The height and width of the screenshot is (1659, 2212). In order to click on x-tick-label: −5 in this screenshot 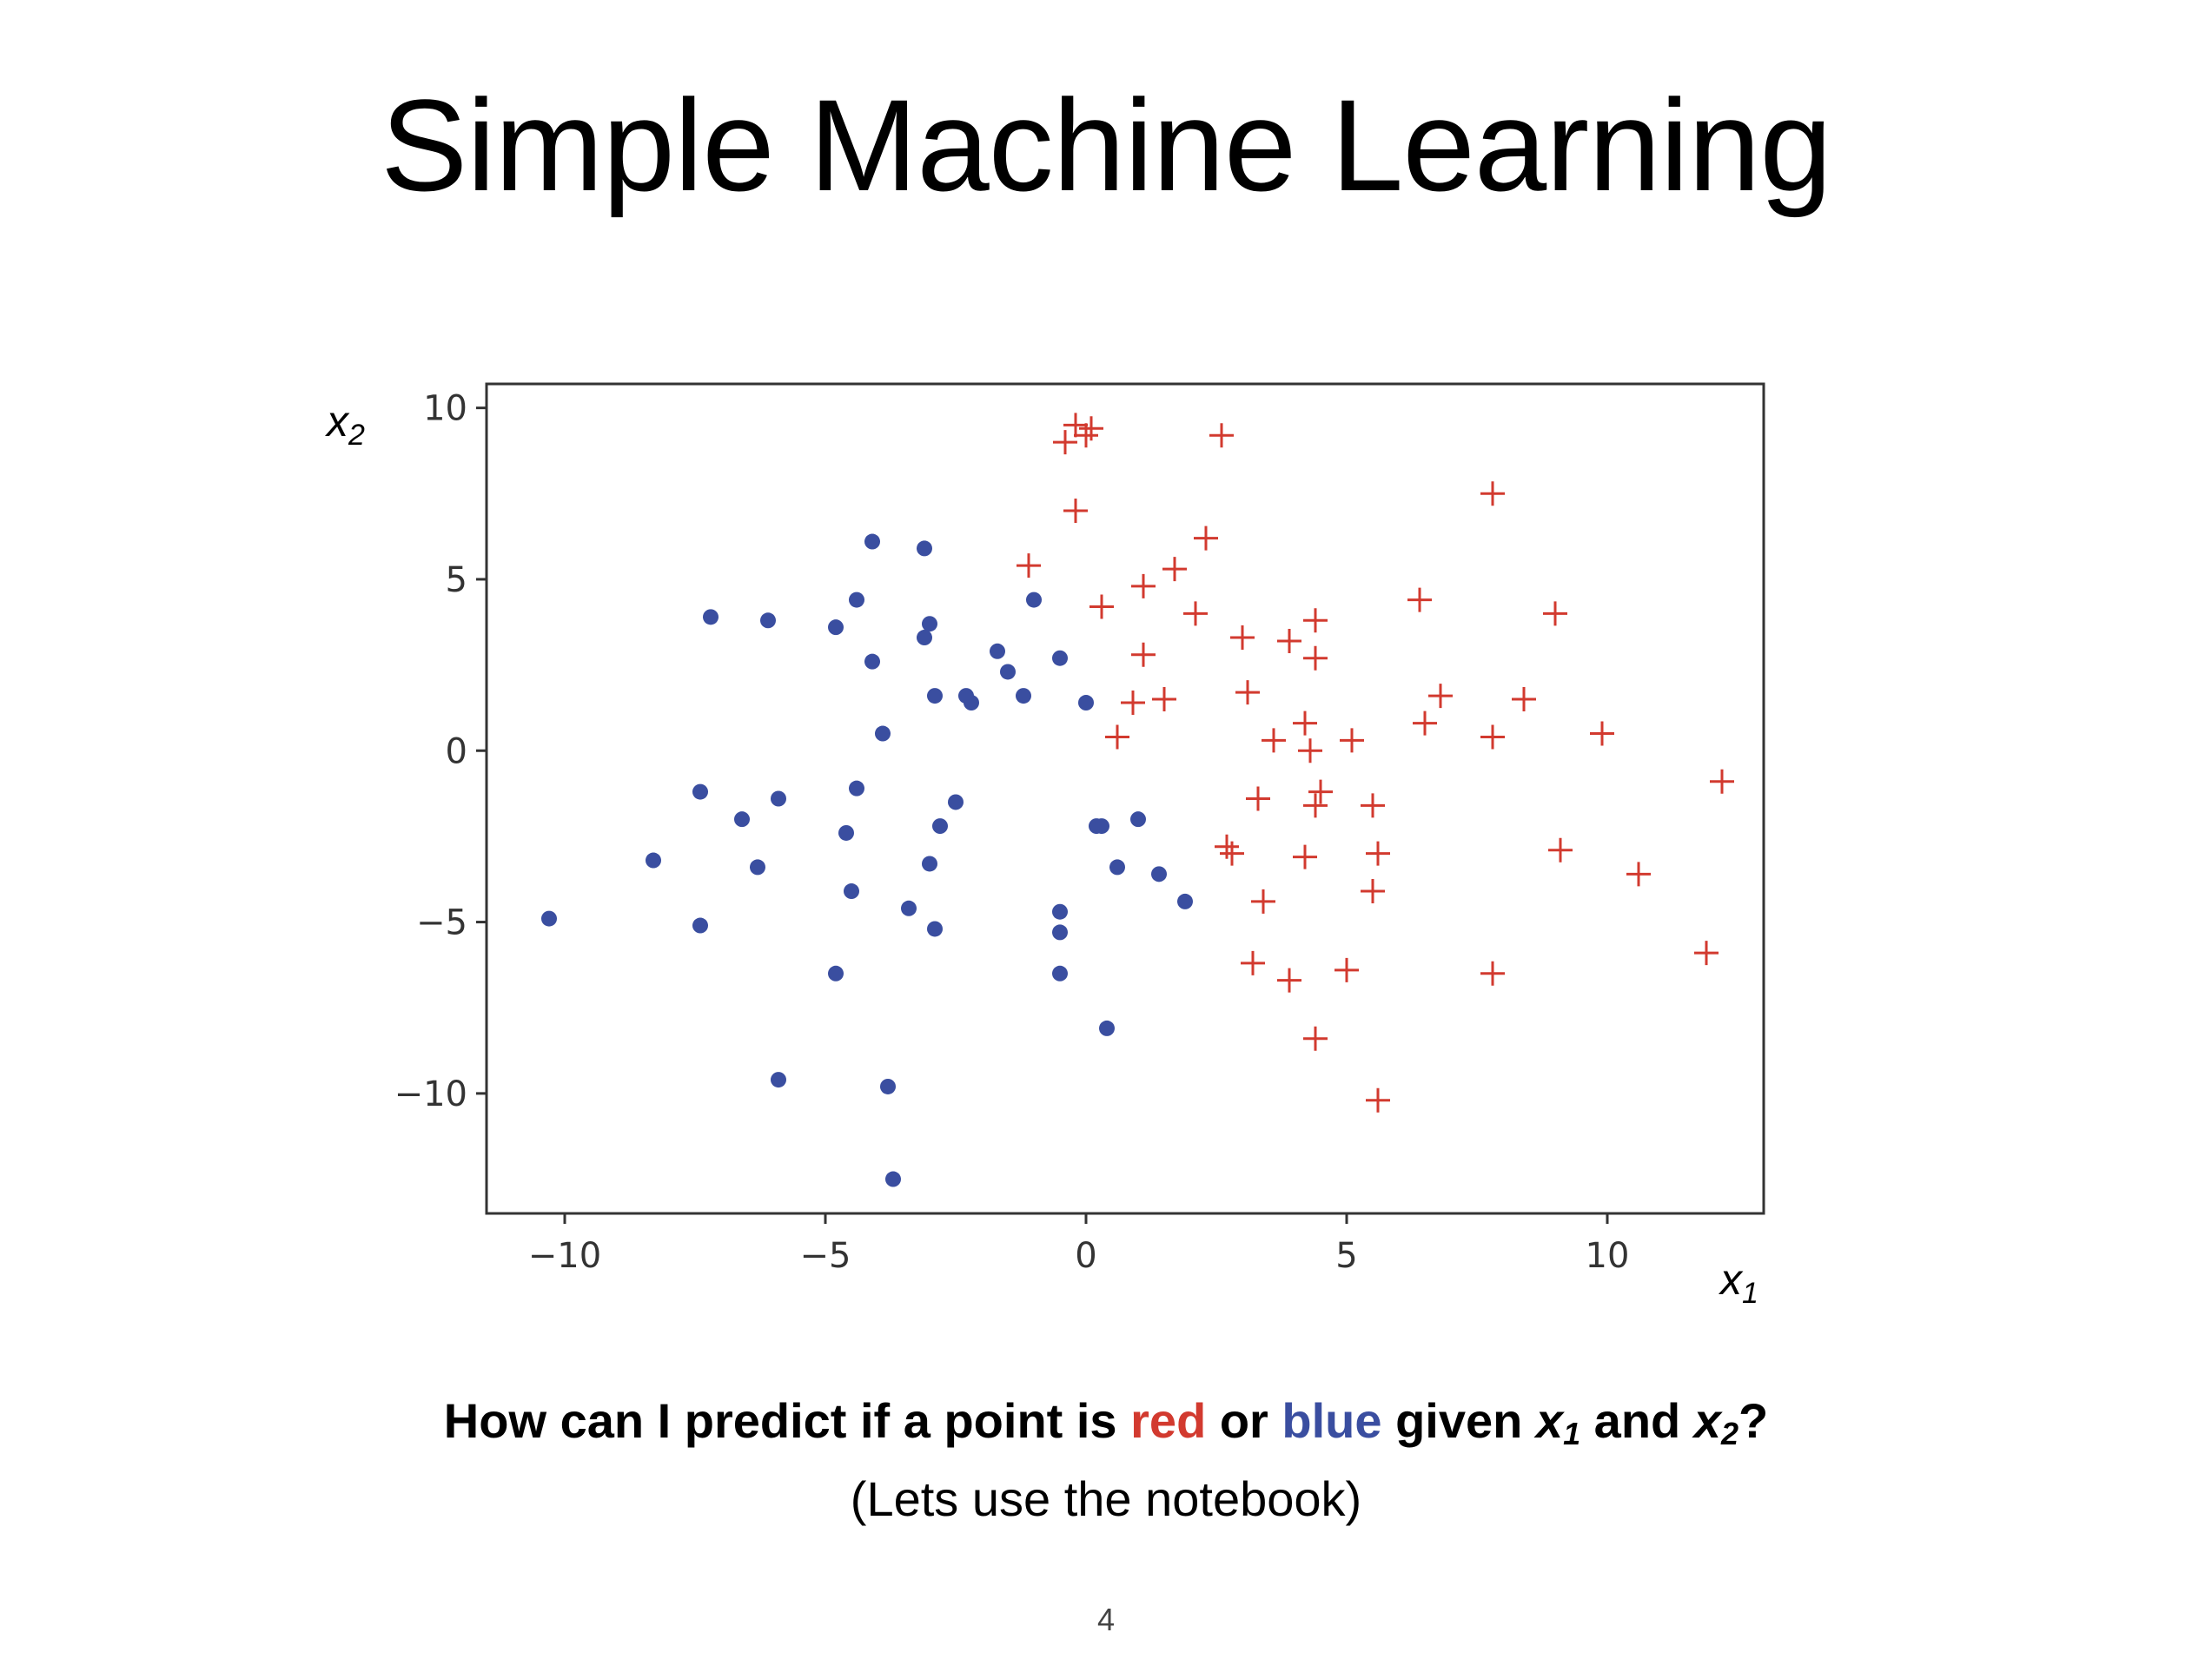, I will do `click(825, 1256)`.